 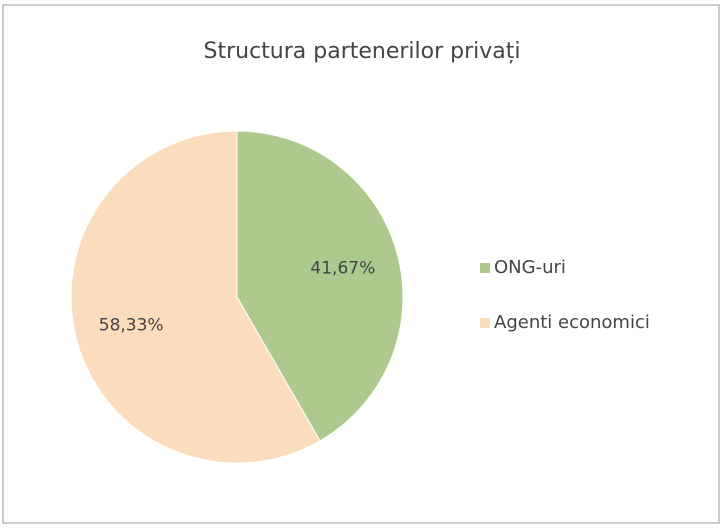 What do you see at coordinates (131, 325) in the screenshot?
I see `data-label: 58,33%` at bounding box center [131, 325].